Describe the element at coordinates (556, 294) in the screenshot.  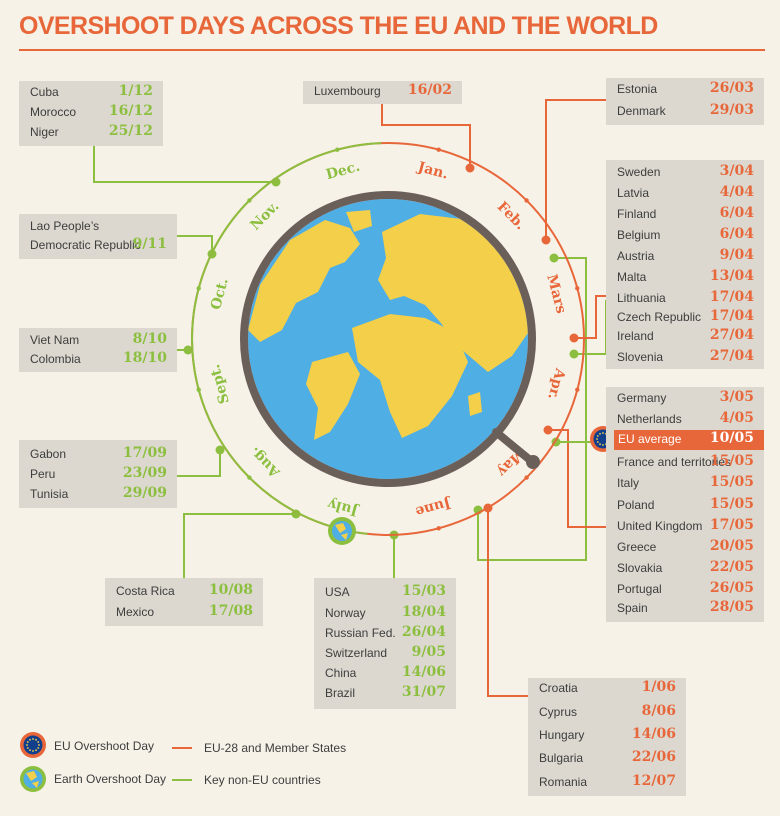
I see `month-label: Mars` at that location.